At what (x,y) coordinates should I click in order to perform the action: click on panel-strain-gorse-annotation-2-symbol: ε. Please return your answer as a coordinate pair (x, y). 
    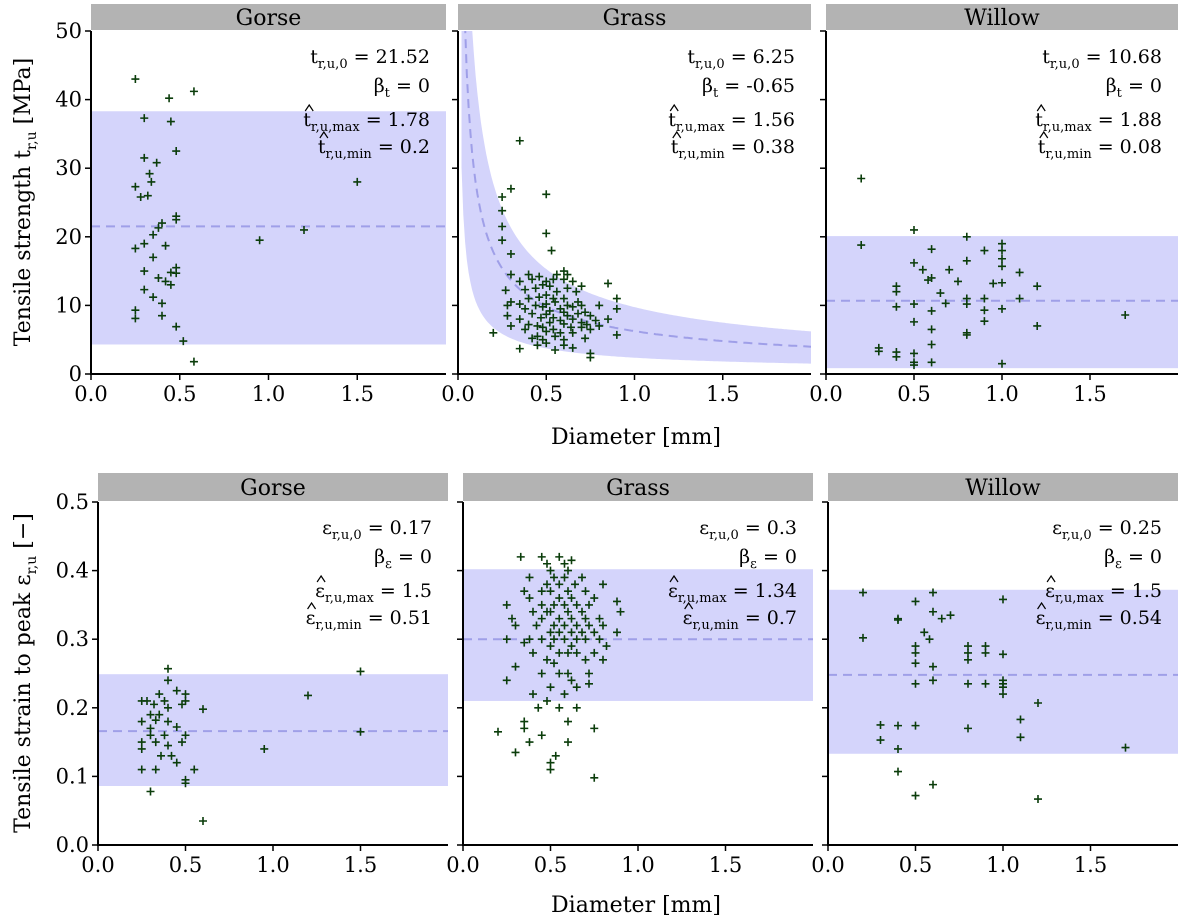
    Looking at the image, I should click on (320, 591).